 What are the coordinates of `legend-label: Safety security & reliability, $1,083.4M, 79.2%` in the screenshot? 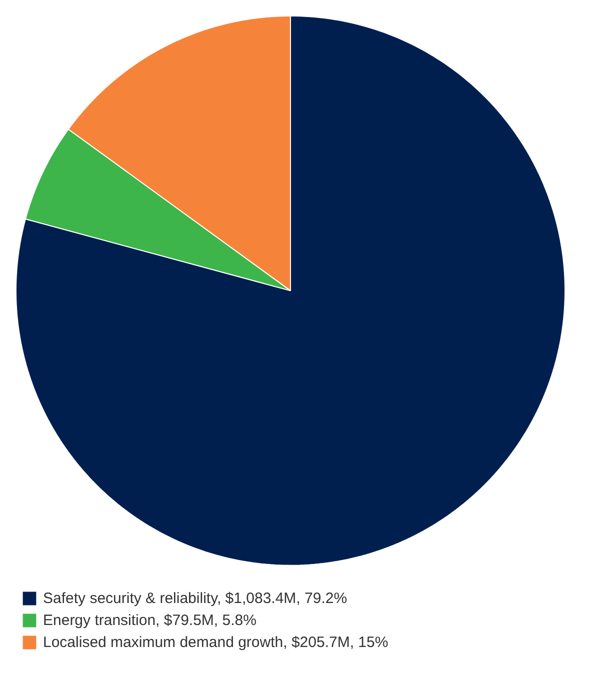 It's located at (195, 598).